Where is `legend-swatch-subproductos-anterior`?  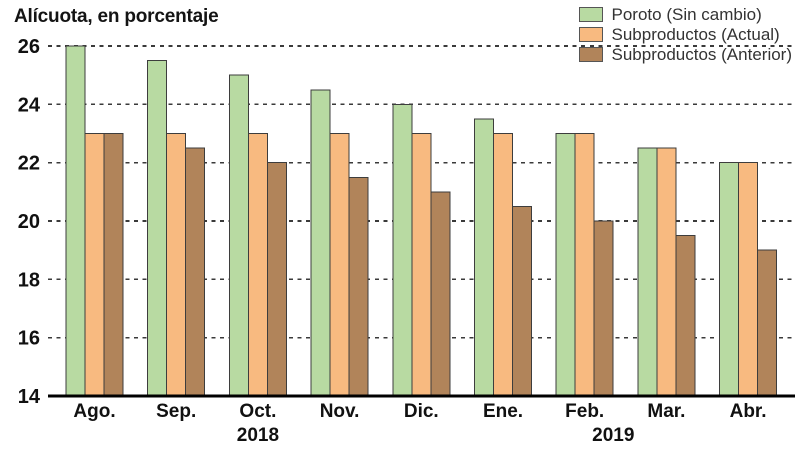 legend-swatch-subproductos-anterior is located at coordinates (590, 54).